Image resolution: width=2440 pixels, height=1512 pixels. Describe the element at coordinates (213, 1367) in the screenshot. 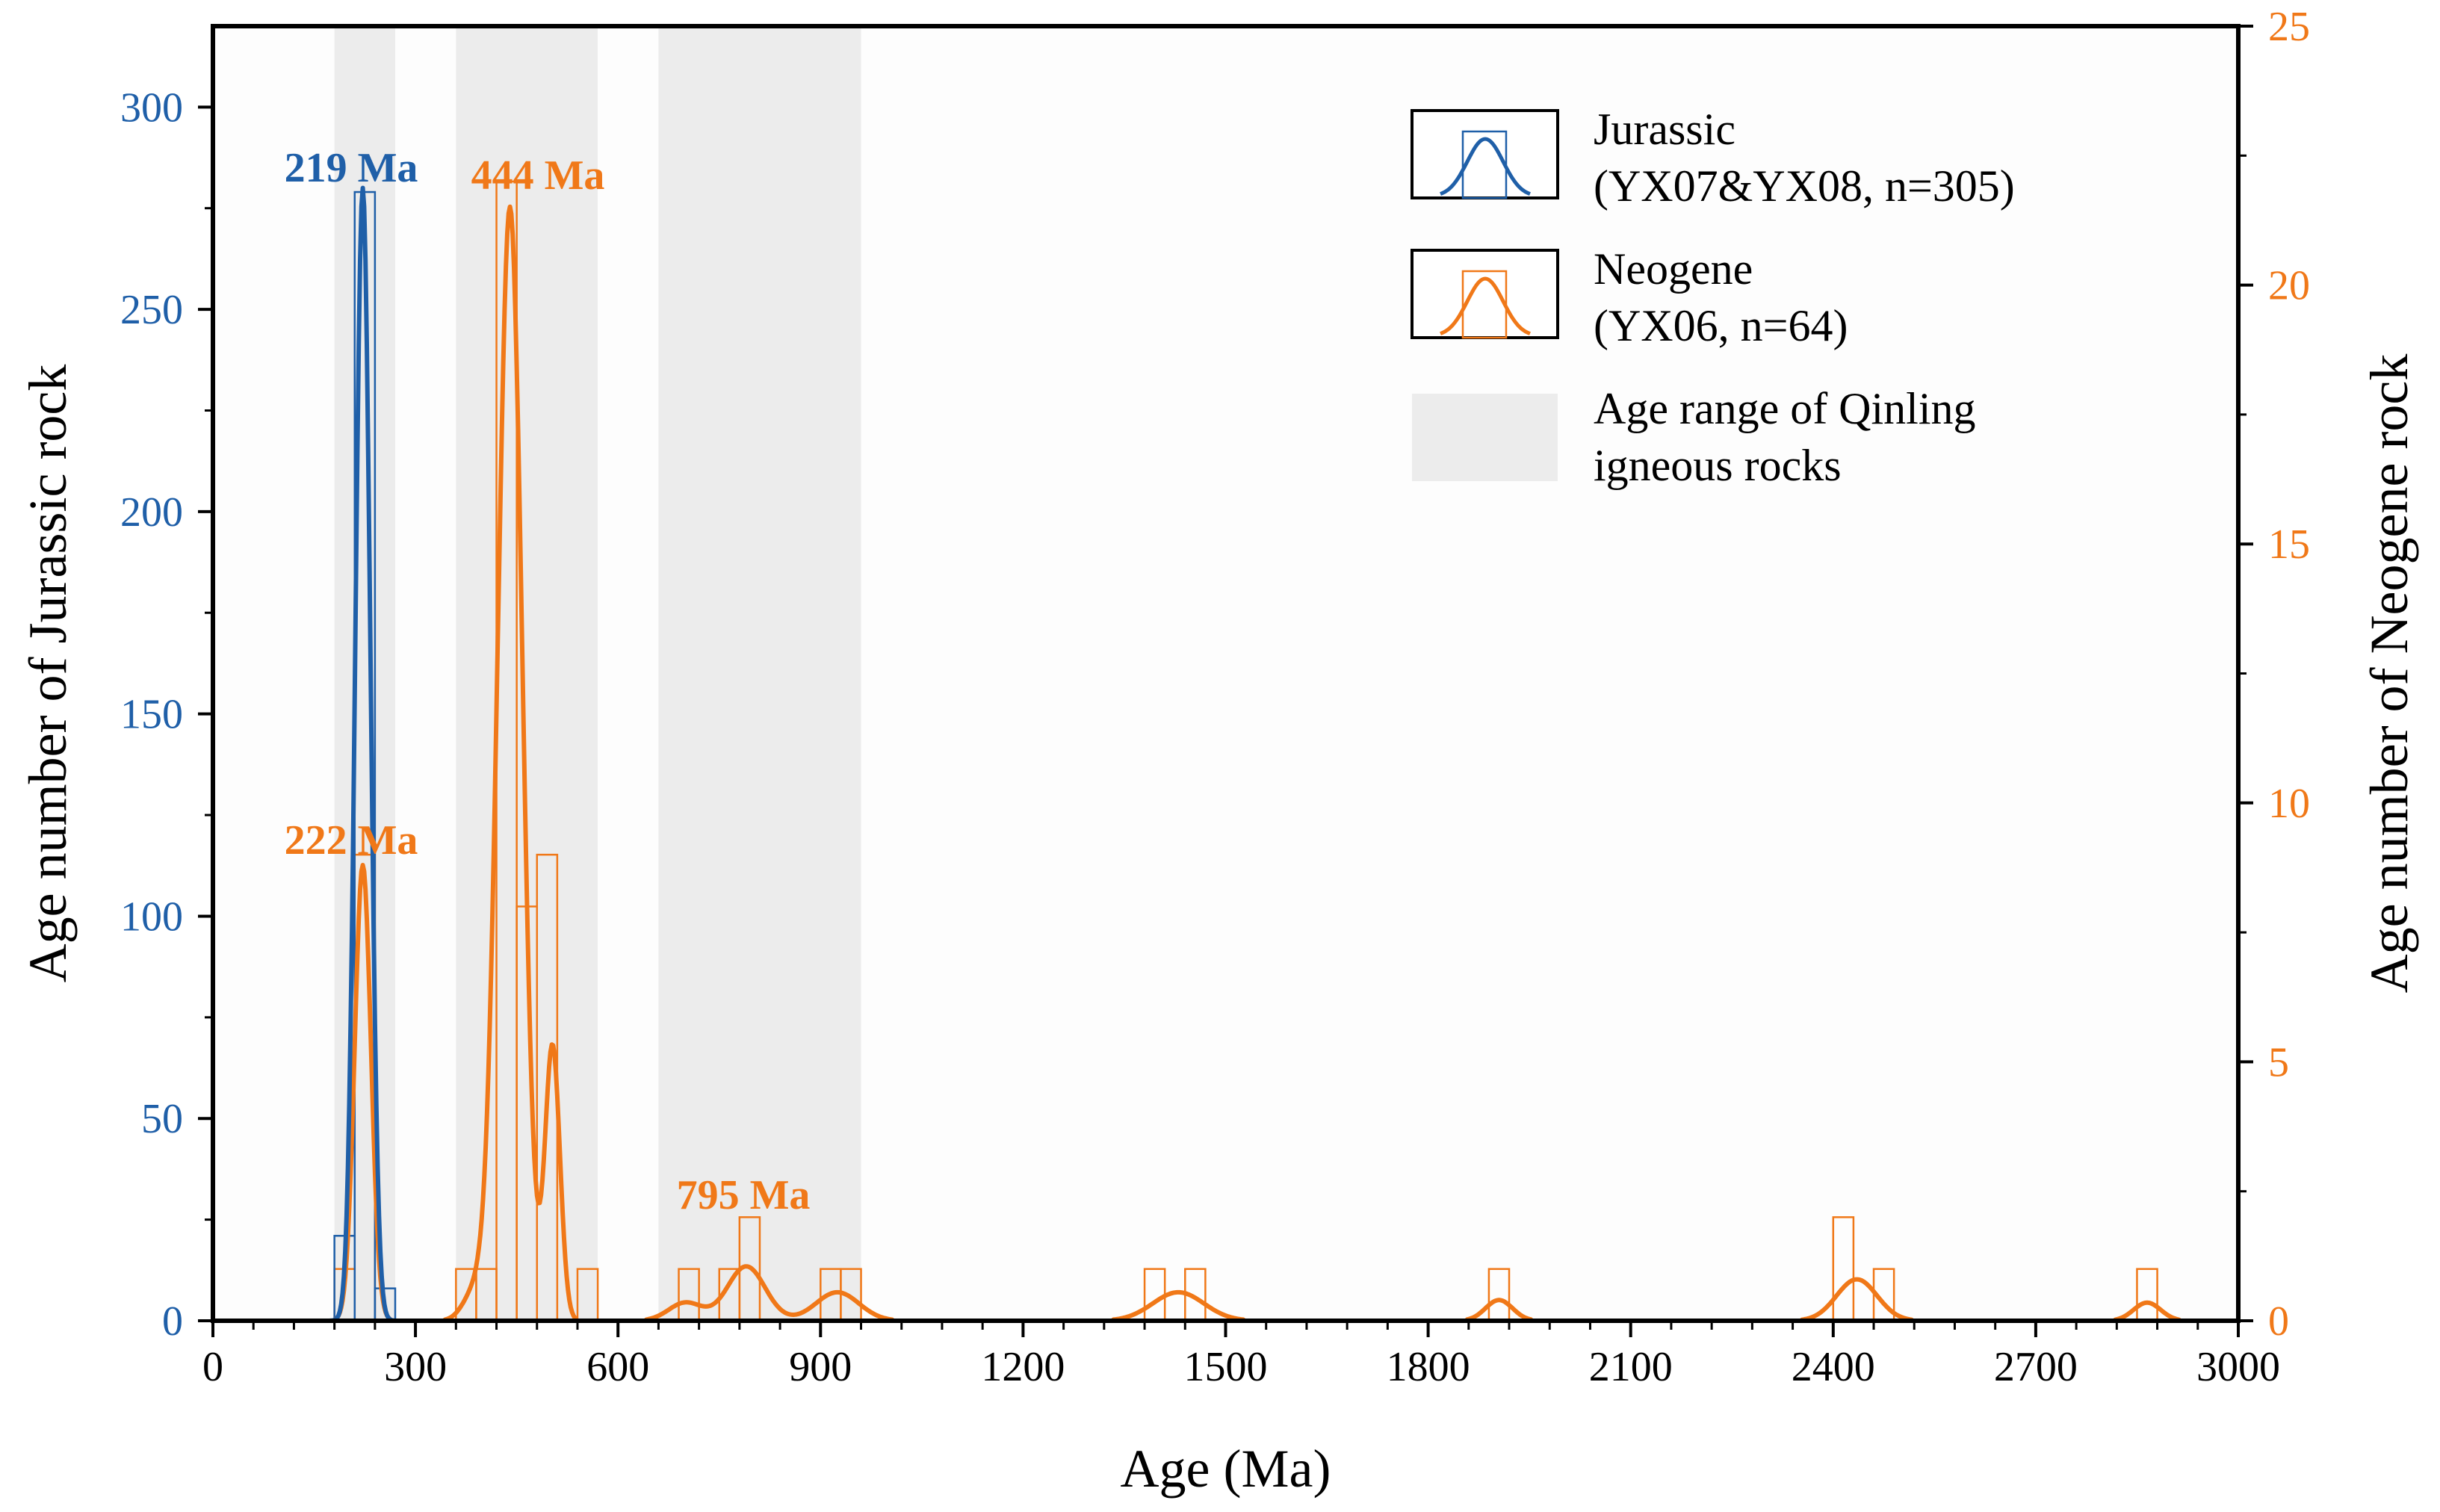

I see `x-tick-label: 0` at that location.